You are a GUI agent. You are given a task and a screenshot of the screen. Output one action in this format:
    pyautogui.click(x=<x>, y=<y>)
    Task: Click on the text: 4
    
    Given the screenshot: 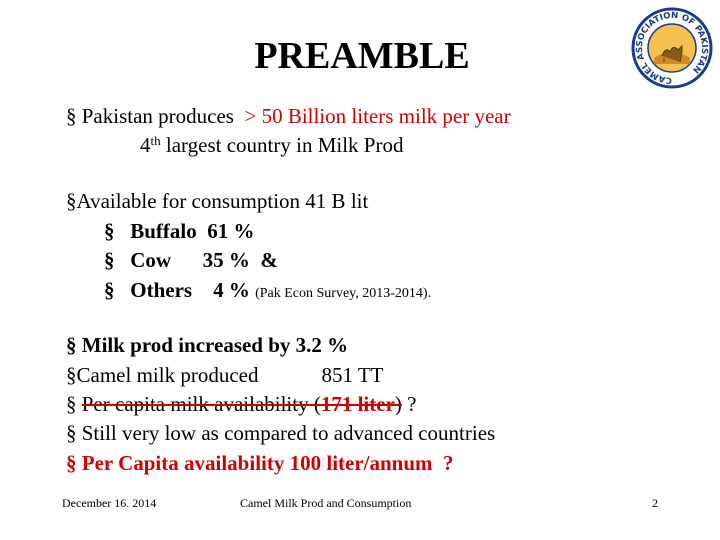 What is the action you would take?
    pyautogui.click(x=145, y=145)
    